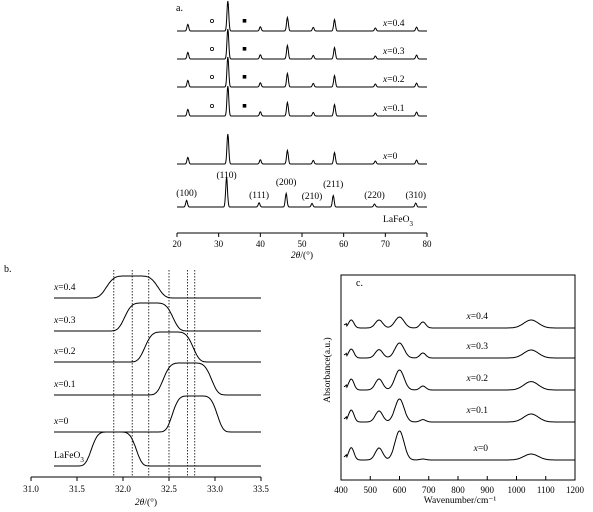 This screenshot has height=512, width=593. What do you see at coordinates (327, 369) in the screenshot?
I see `panel-c-ylabel: Absorbance(a.u.)` at bounding box center [327, 369].